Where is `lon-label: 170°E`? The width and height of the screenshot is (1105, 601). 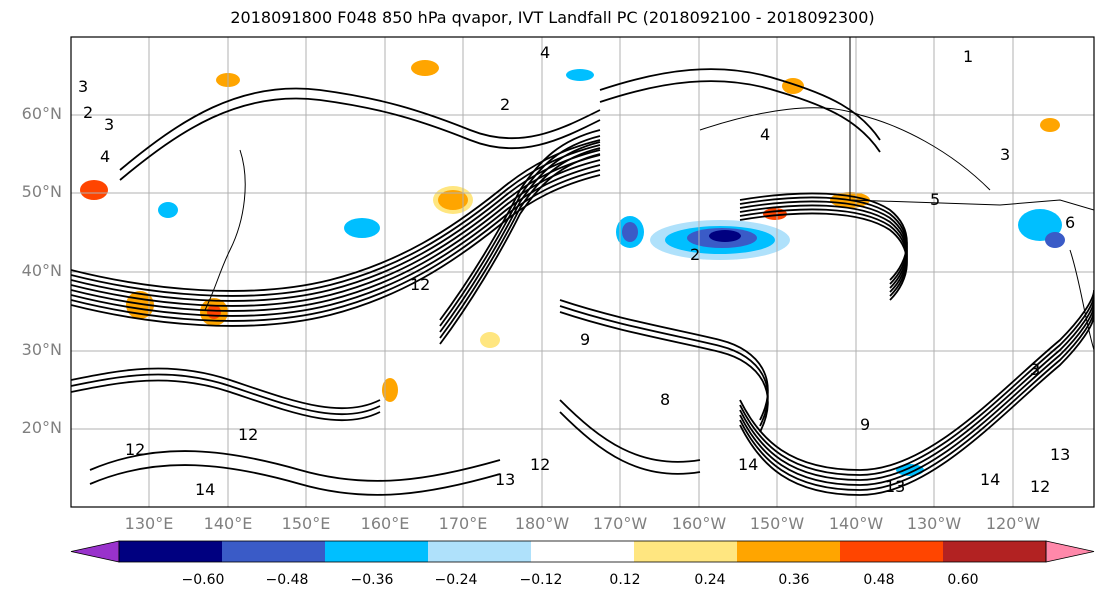
lon-label: 170°E is located at coordinates (463, 523).